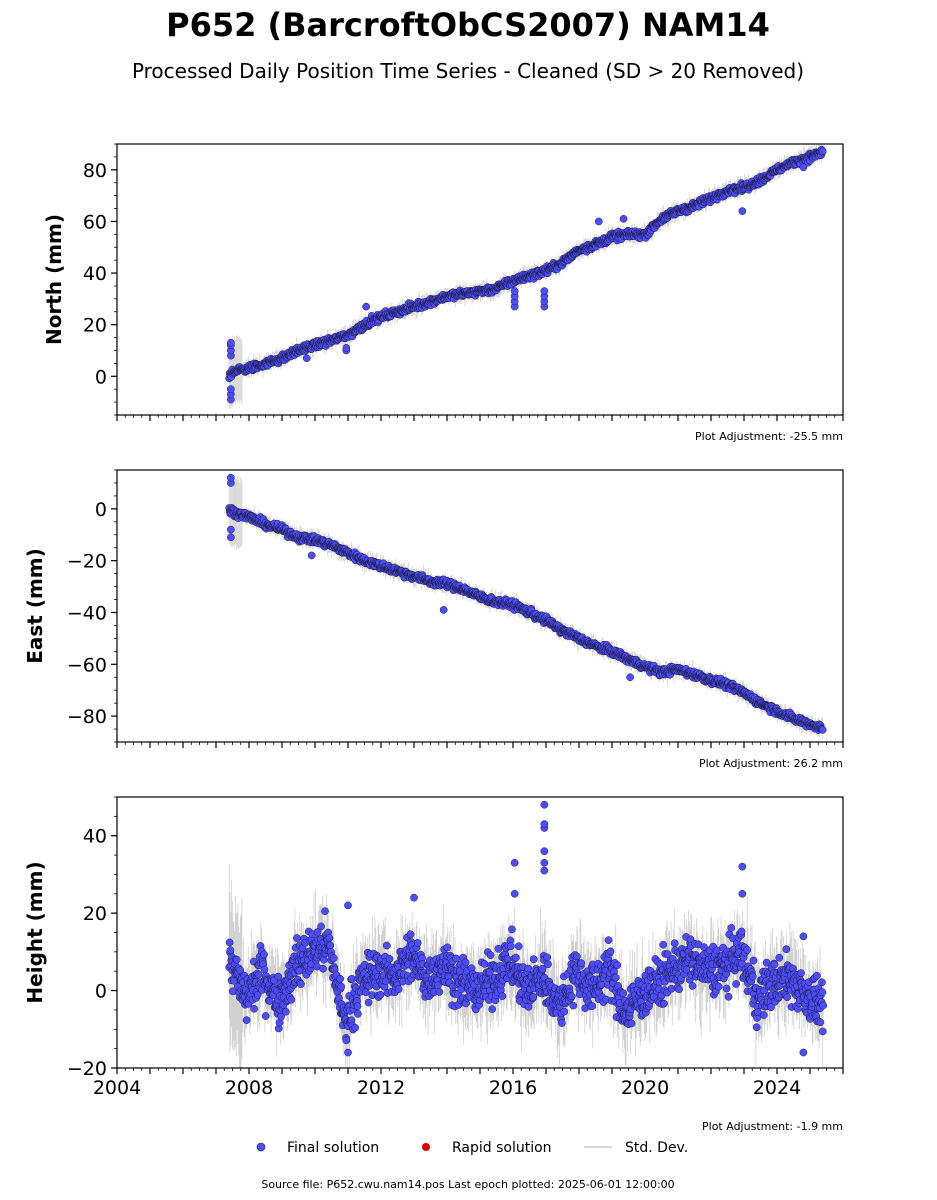  Describe the element at coordinates (468, 25) in the screenshot. I see `figure-title: P652 (BarcroftObCS2007) NAM14` at that location.